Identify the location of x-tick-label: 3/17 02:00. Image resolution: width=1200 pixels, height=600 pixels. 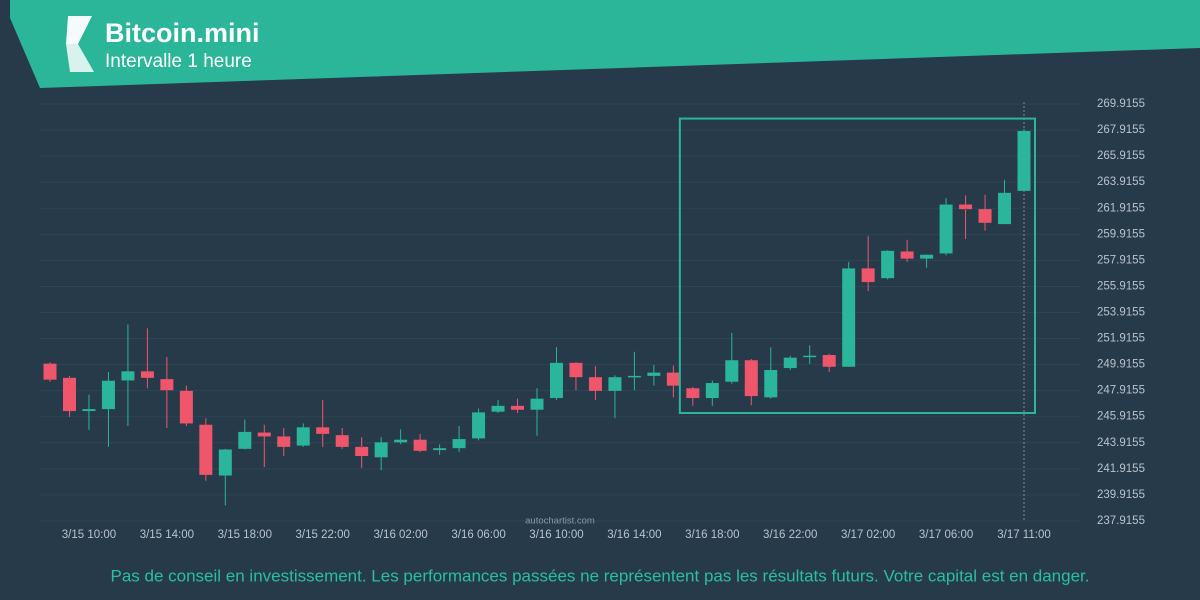
(868, 535).